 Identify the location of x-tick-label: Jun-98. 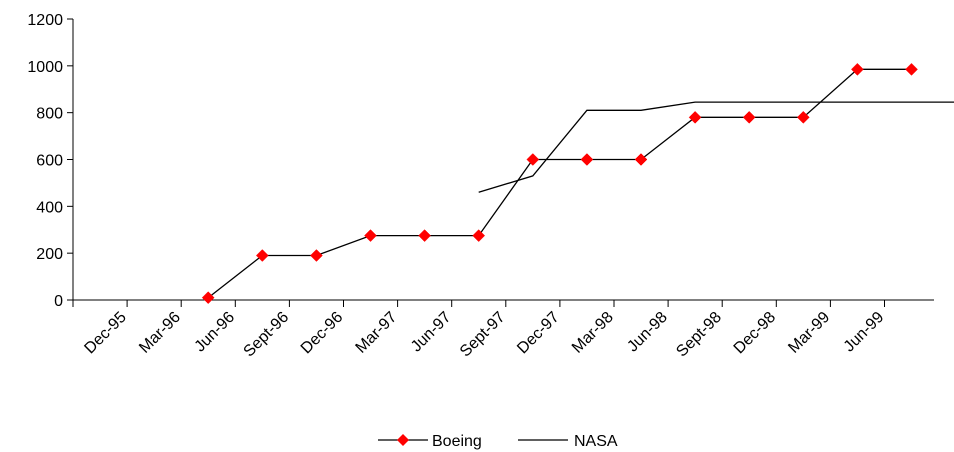
(647, 332).